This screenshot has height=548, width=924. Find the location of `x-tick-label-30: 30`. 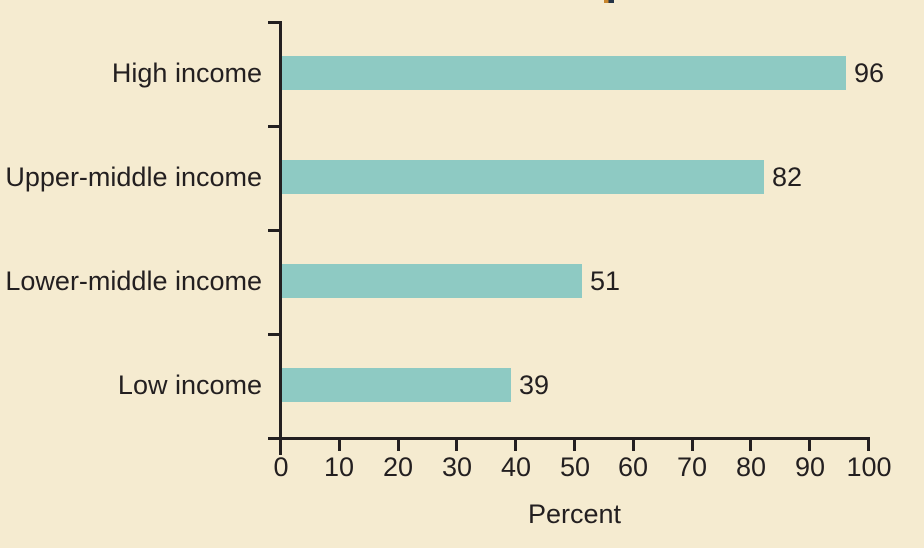

x-tick-label-30: 30 is located at coordinates (457, 467).